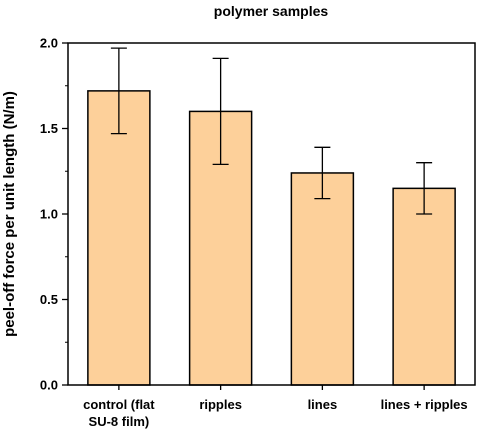  What do you see at coordinates (49, 43) in the screenshot?
I see `y-tick-label-4: 2.0` at bounding box center [49, 43].